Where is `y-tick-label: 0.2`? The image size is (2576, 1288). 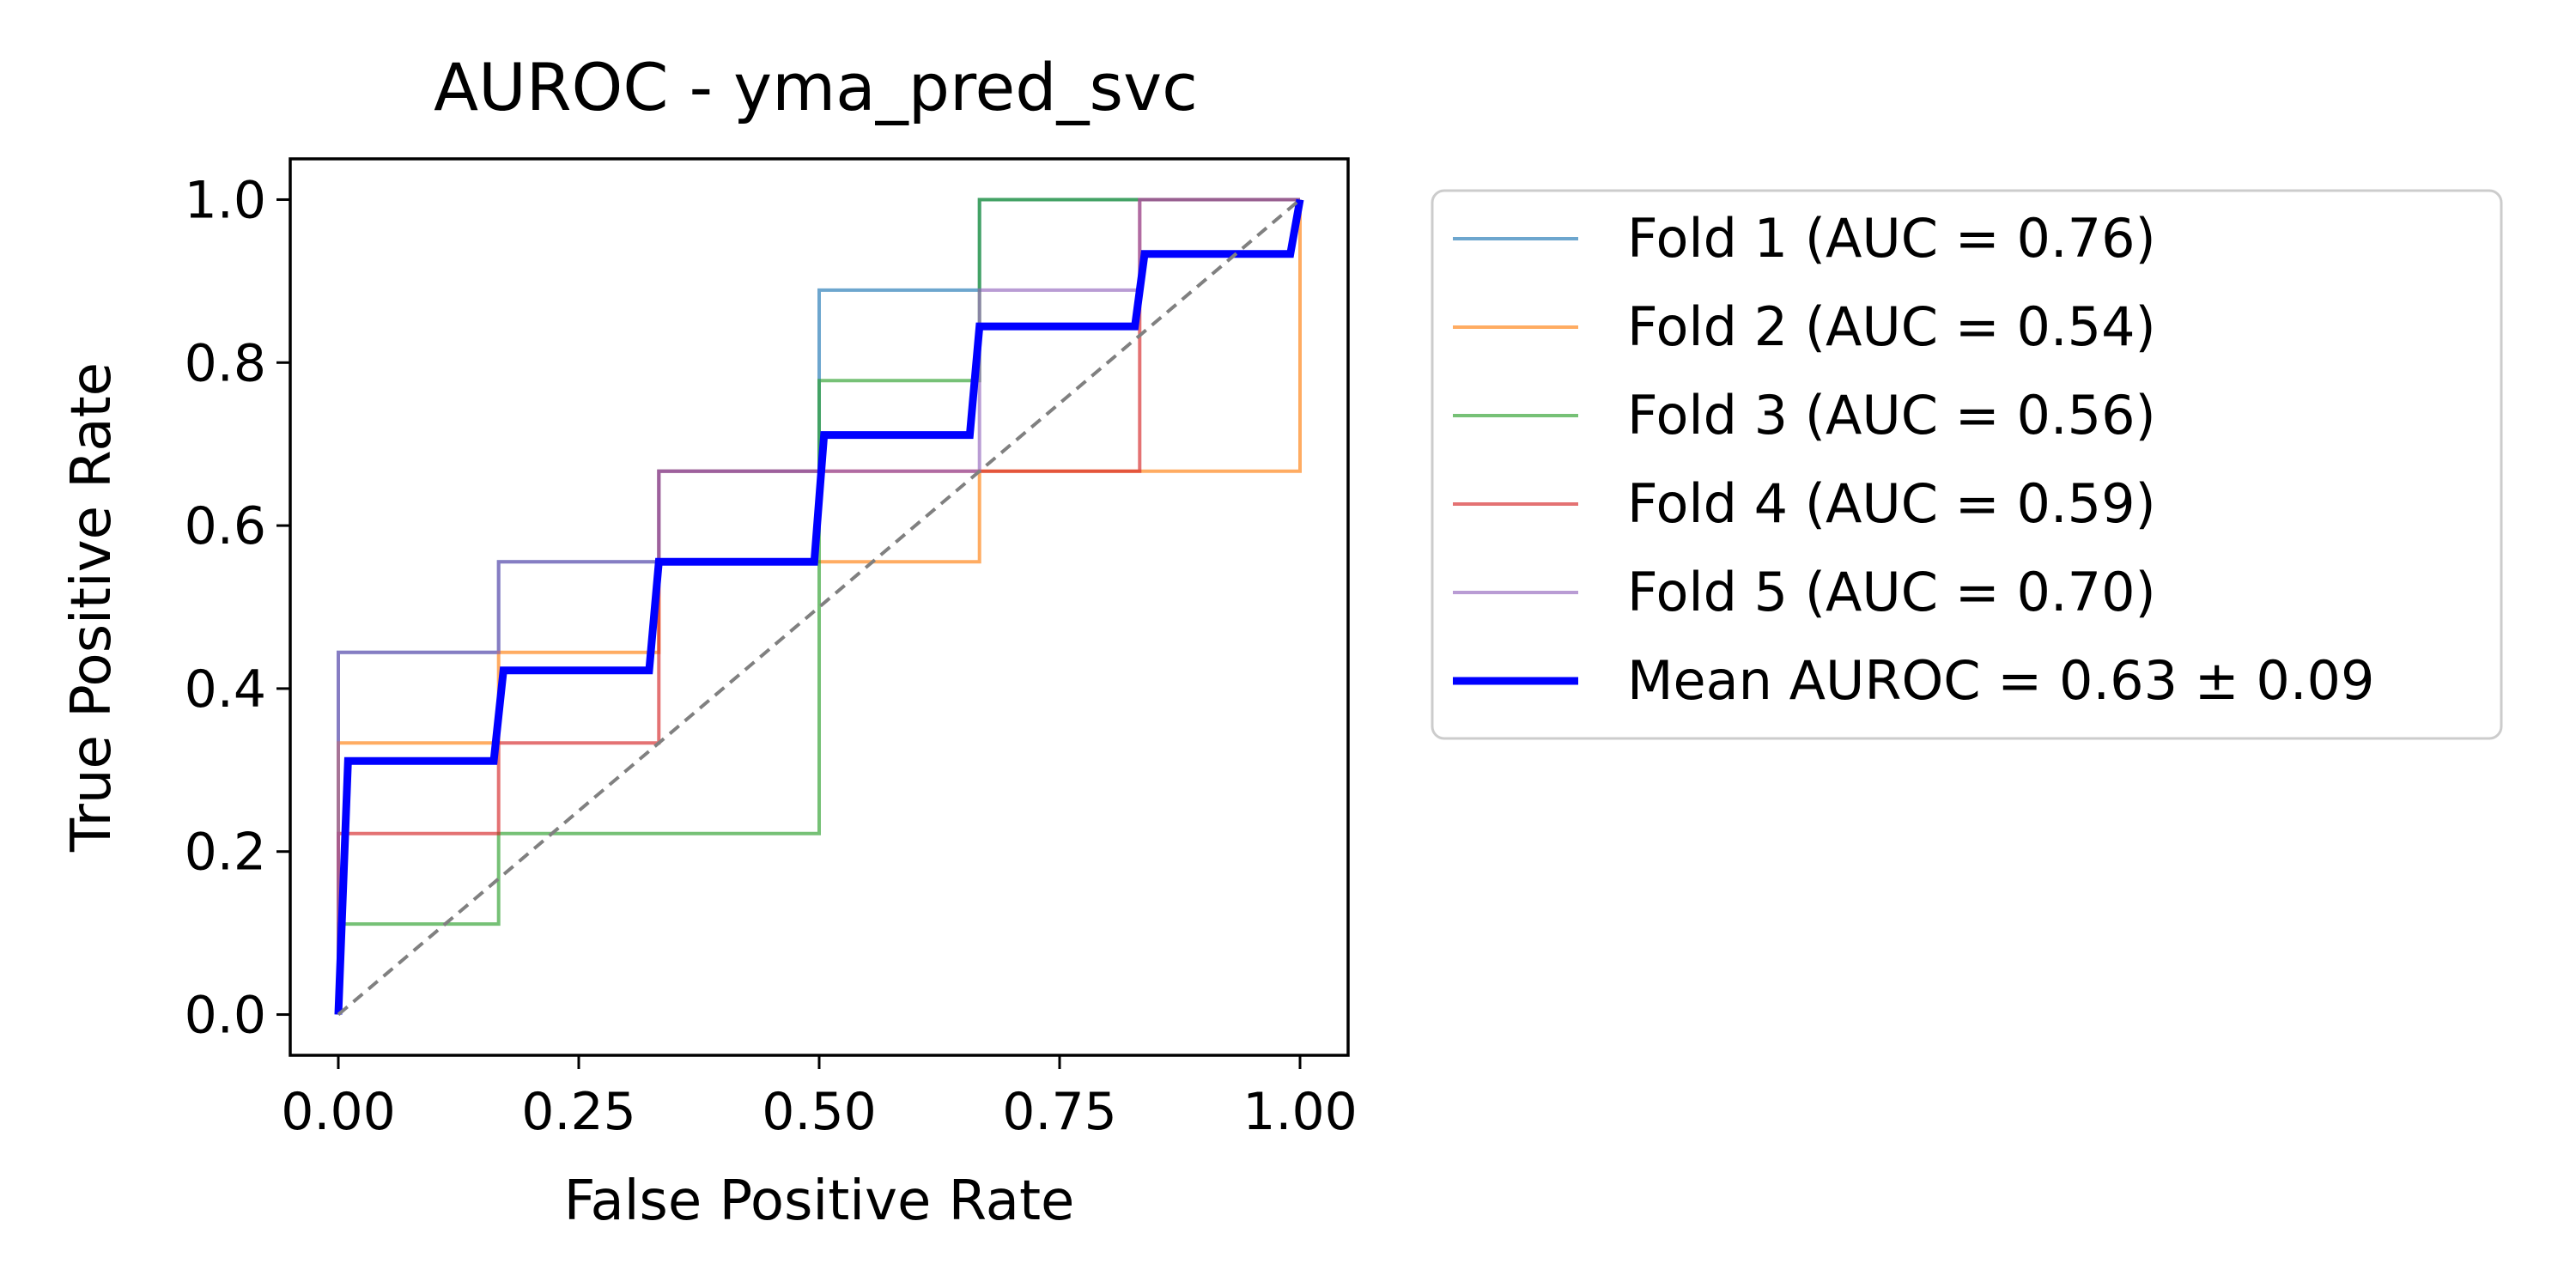
y-tick-label: 0.2 is located at coordinates (226, 853).